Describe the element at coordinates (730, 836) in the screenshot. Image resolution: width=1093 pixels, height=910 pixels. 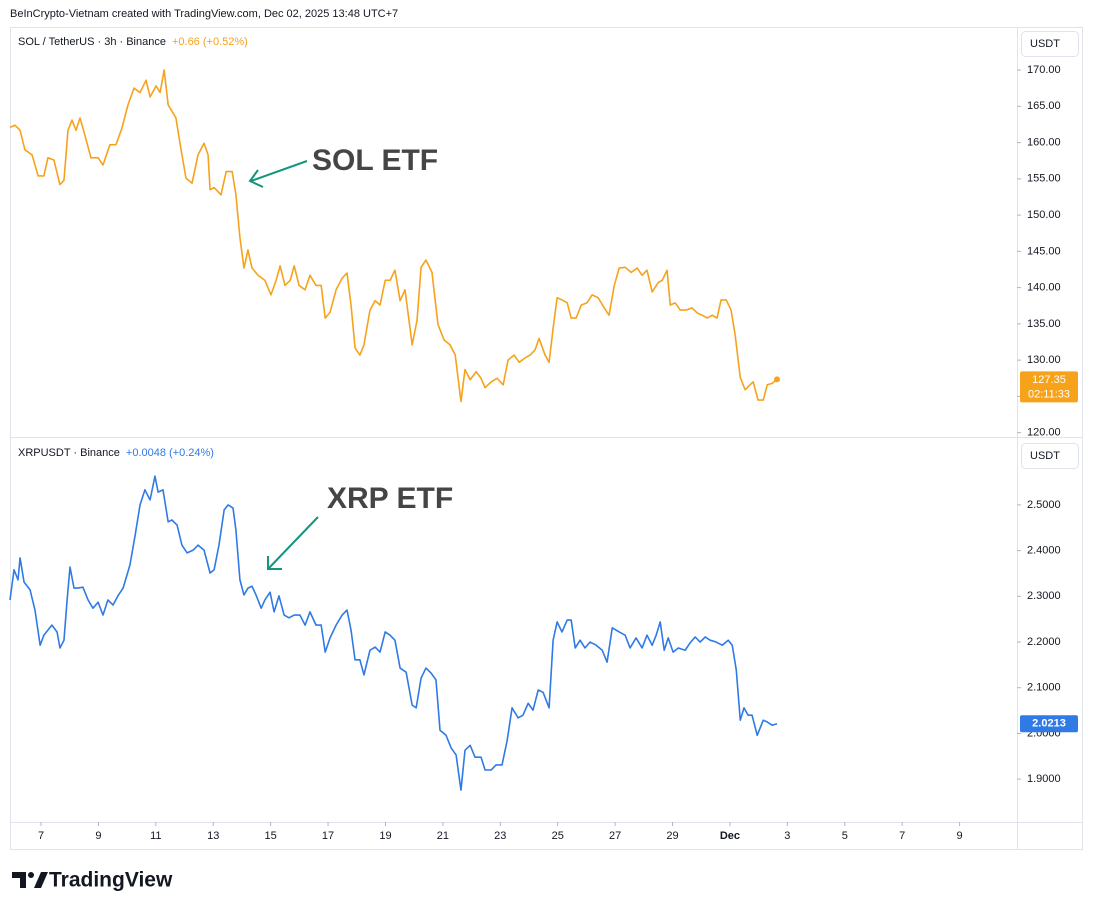
I see `x-tick-label: Dec` at that location.